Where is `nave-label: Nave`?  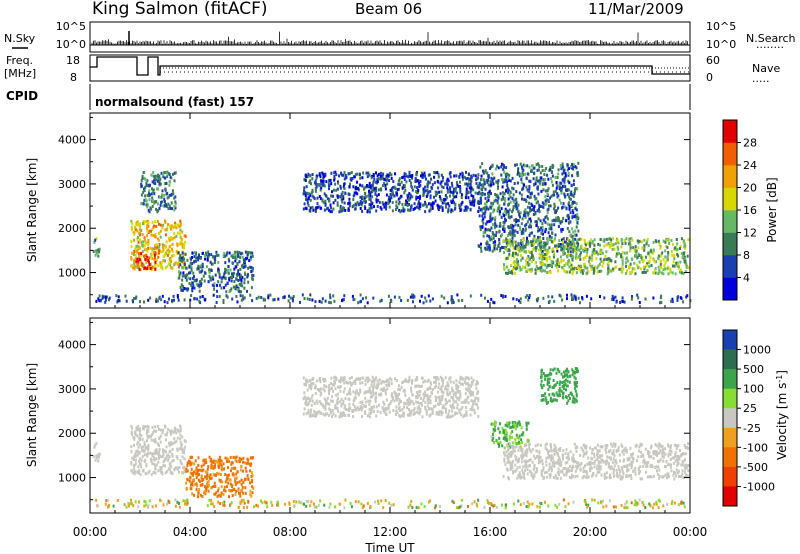
nave-label: Nave is located at coordinates (766, 68).